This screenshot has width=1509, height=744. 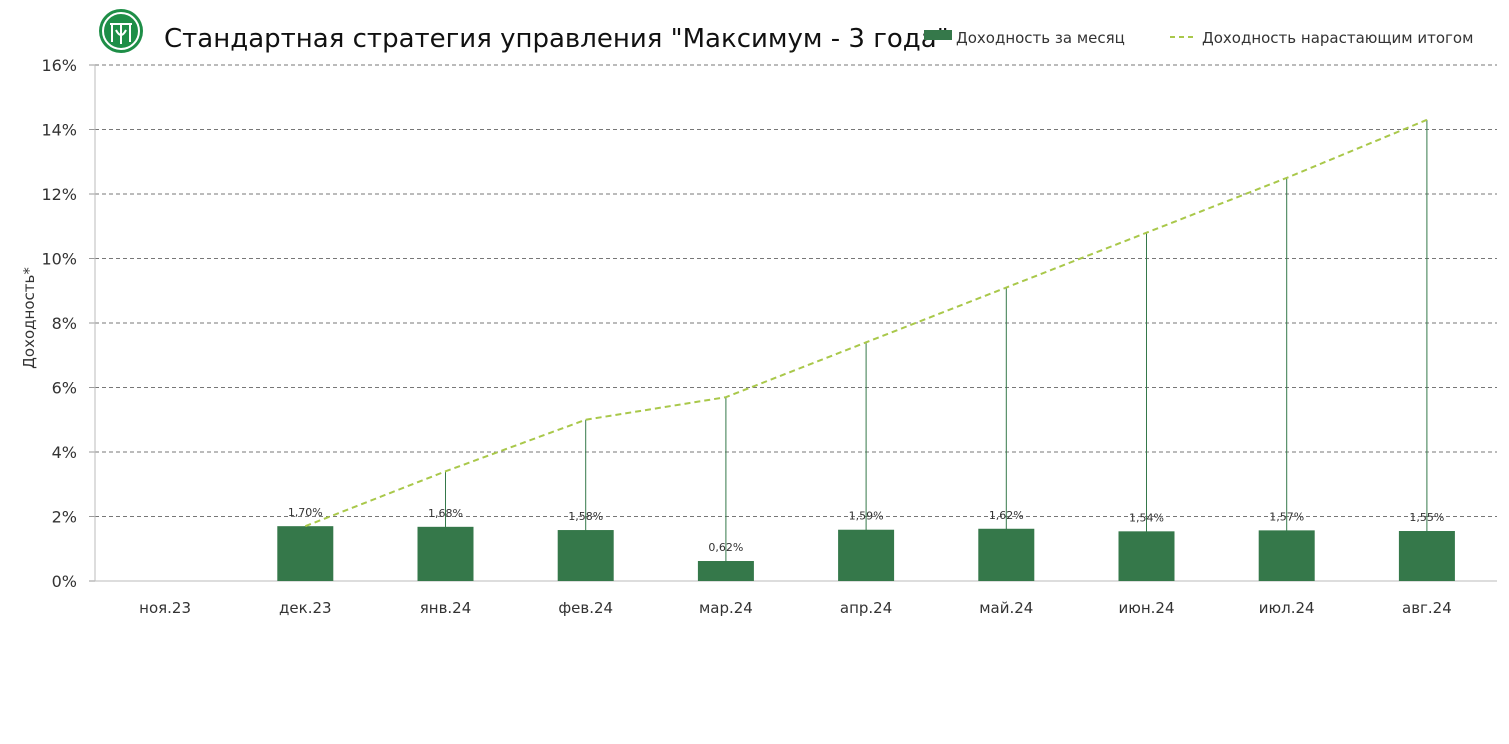 What do you see at coordinates (64, 452) in the screenshot?
I see `y-tick-label: 4%` at bounding box center [64, 452].